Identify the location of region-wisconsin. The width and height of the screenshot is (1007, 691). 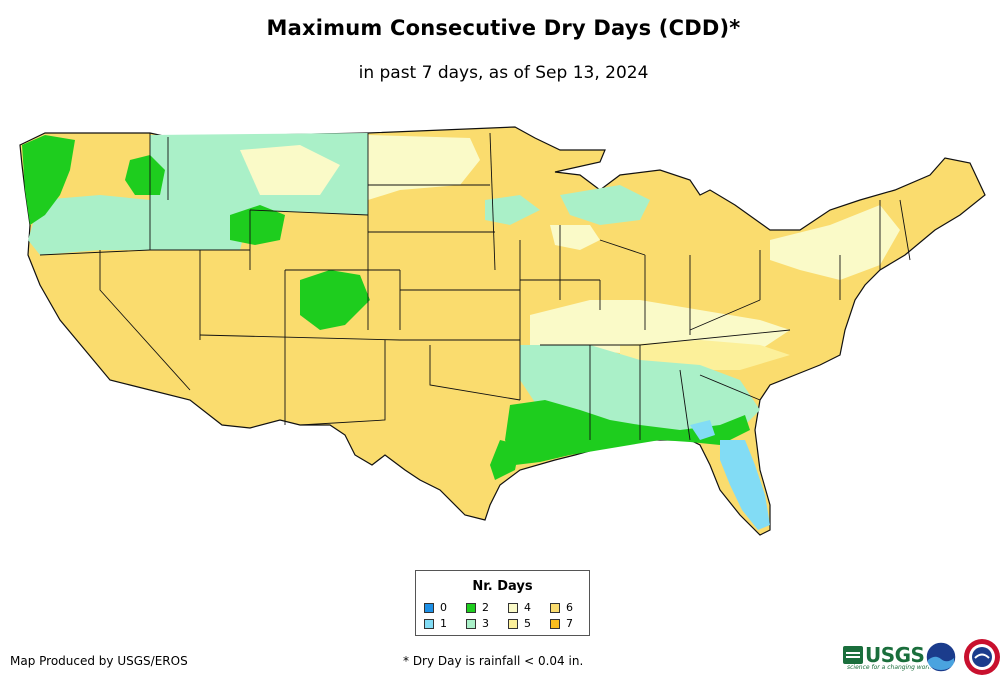
(575, 237).